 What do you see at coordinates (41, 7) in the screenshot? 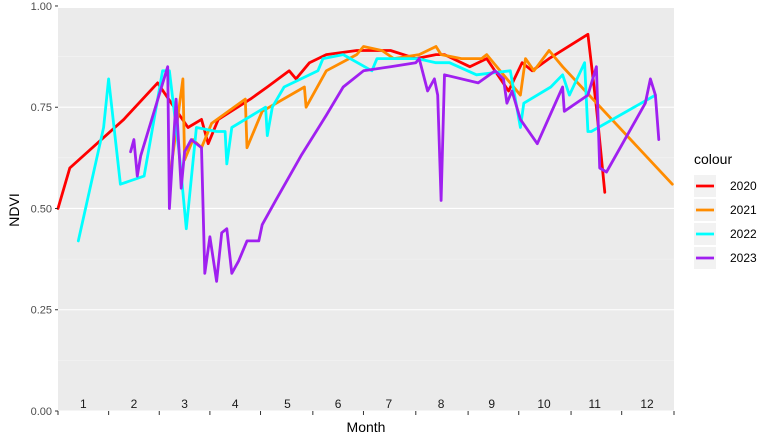
I see `y-tick-label: 1.00` at bounding box center [41, 7].